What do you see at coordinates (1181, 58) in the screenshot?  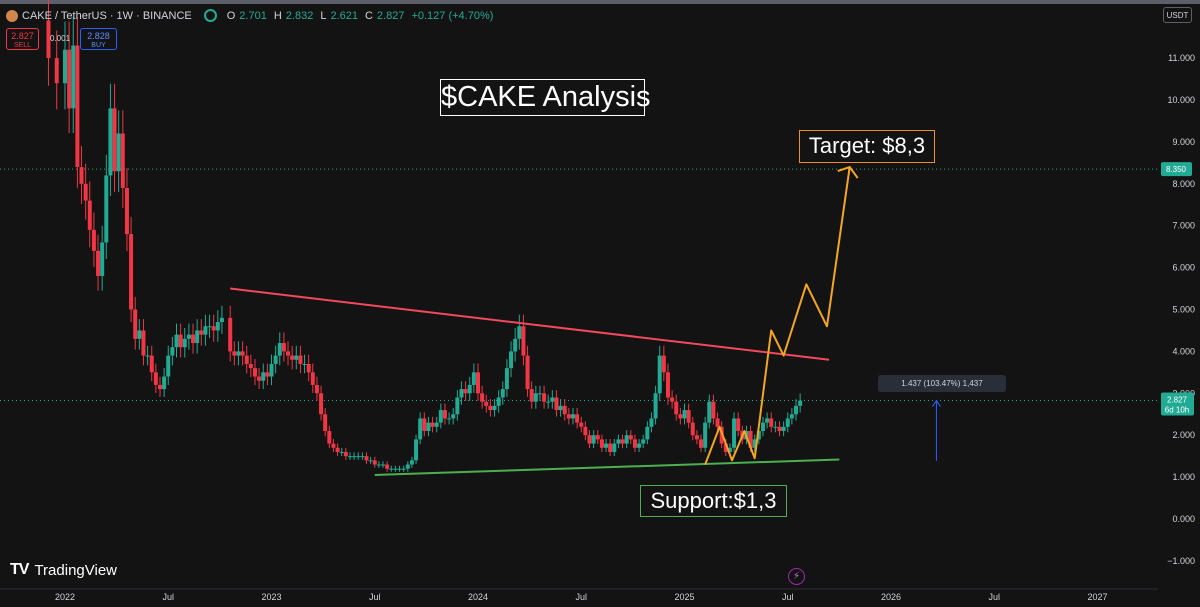 I see `y-tick-label: 11.000` at bounding box center [1181, 58].